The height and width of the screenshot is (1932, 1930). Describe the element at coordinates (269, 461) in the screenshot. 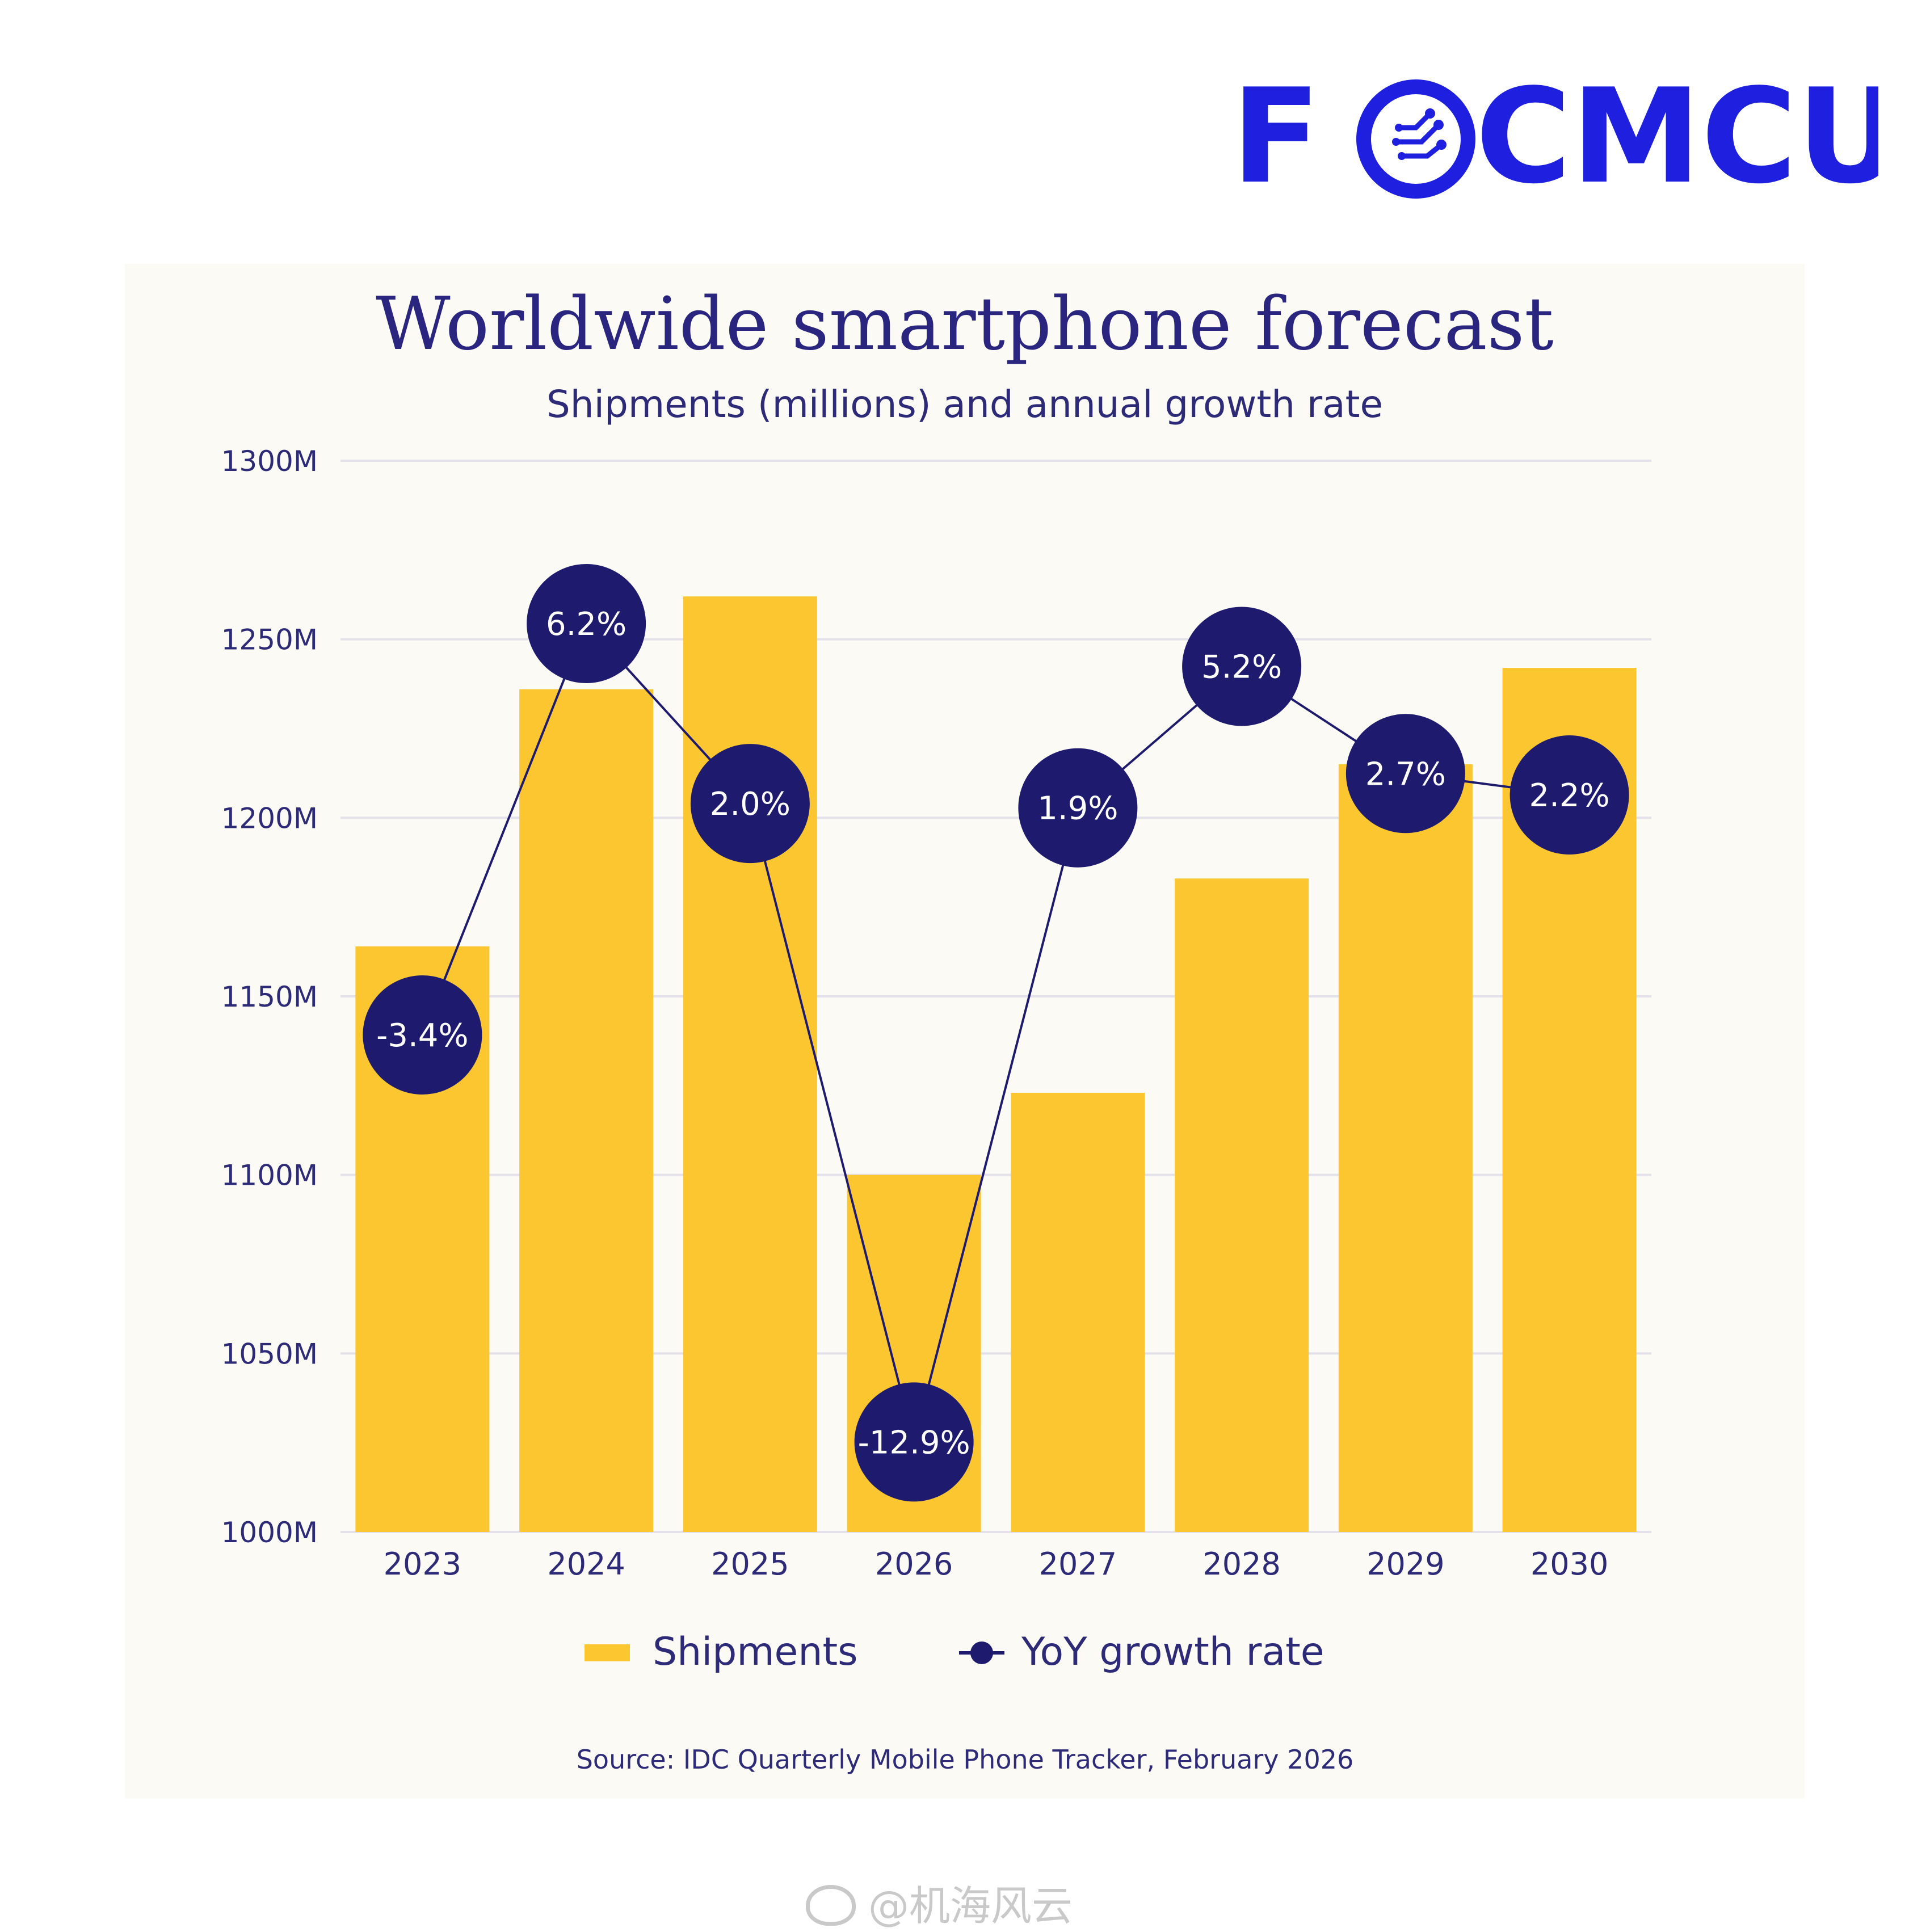

I see `y-tick-label: 1300M` at that location.